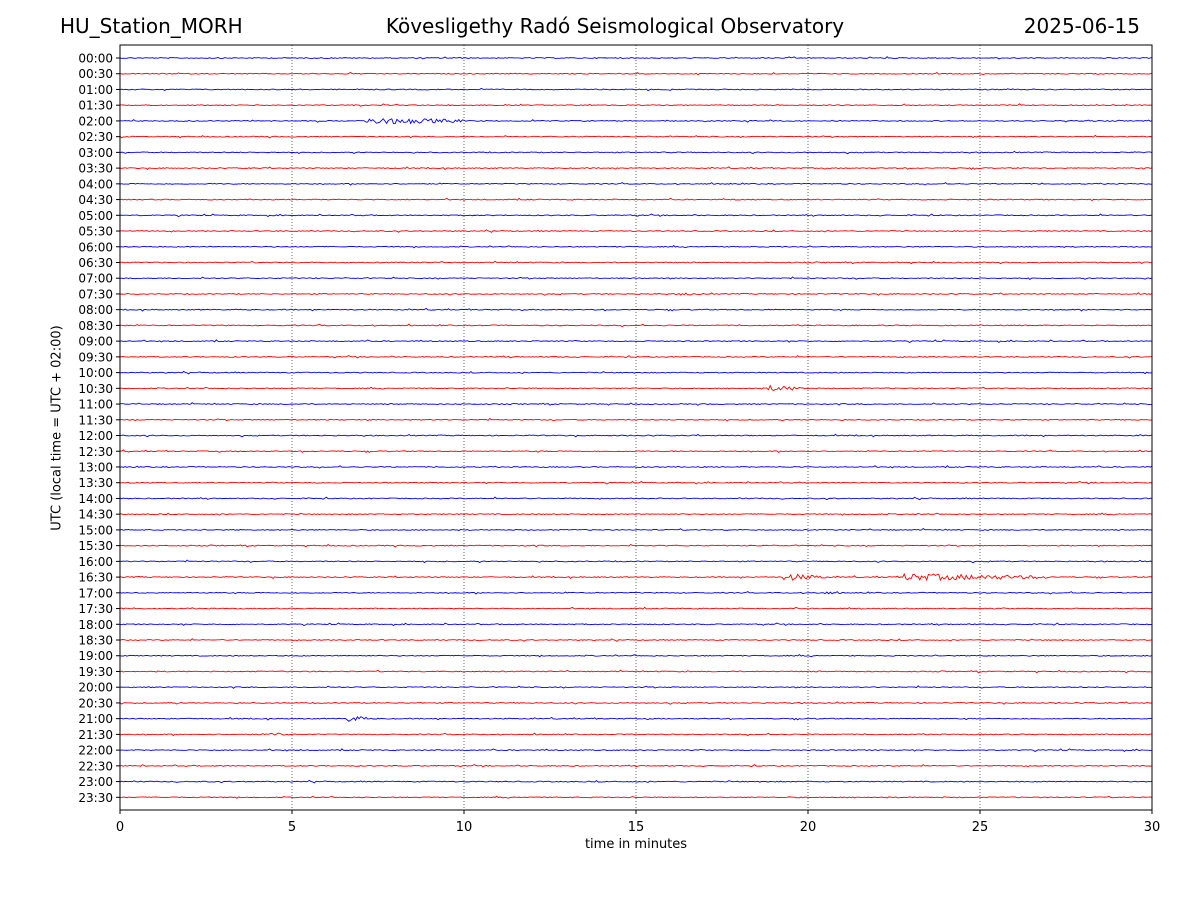 This screenshot has width=1200, height=900. I want to click on y-tick-label: 16:00, so click(95, 562).